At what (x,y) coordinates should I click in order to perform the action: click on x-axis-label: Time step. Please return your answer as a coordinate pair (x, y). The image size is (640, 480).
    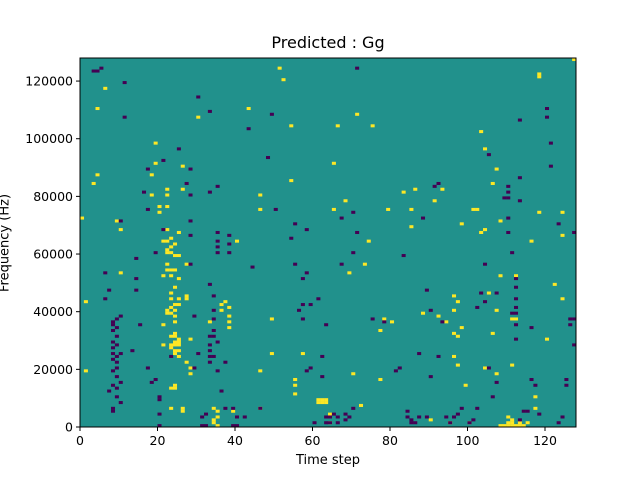
    Looking at the image, I should click on (328, 460).